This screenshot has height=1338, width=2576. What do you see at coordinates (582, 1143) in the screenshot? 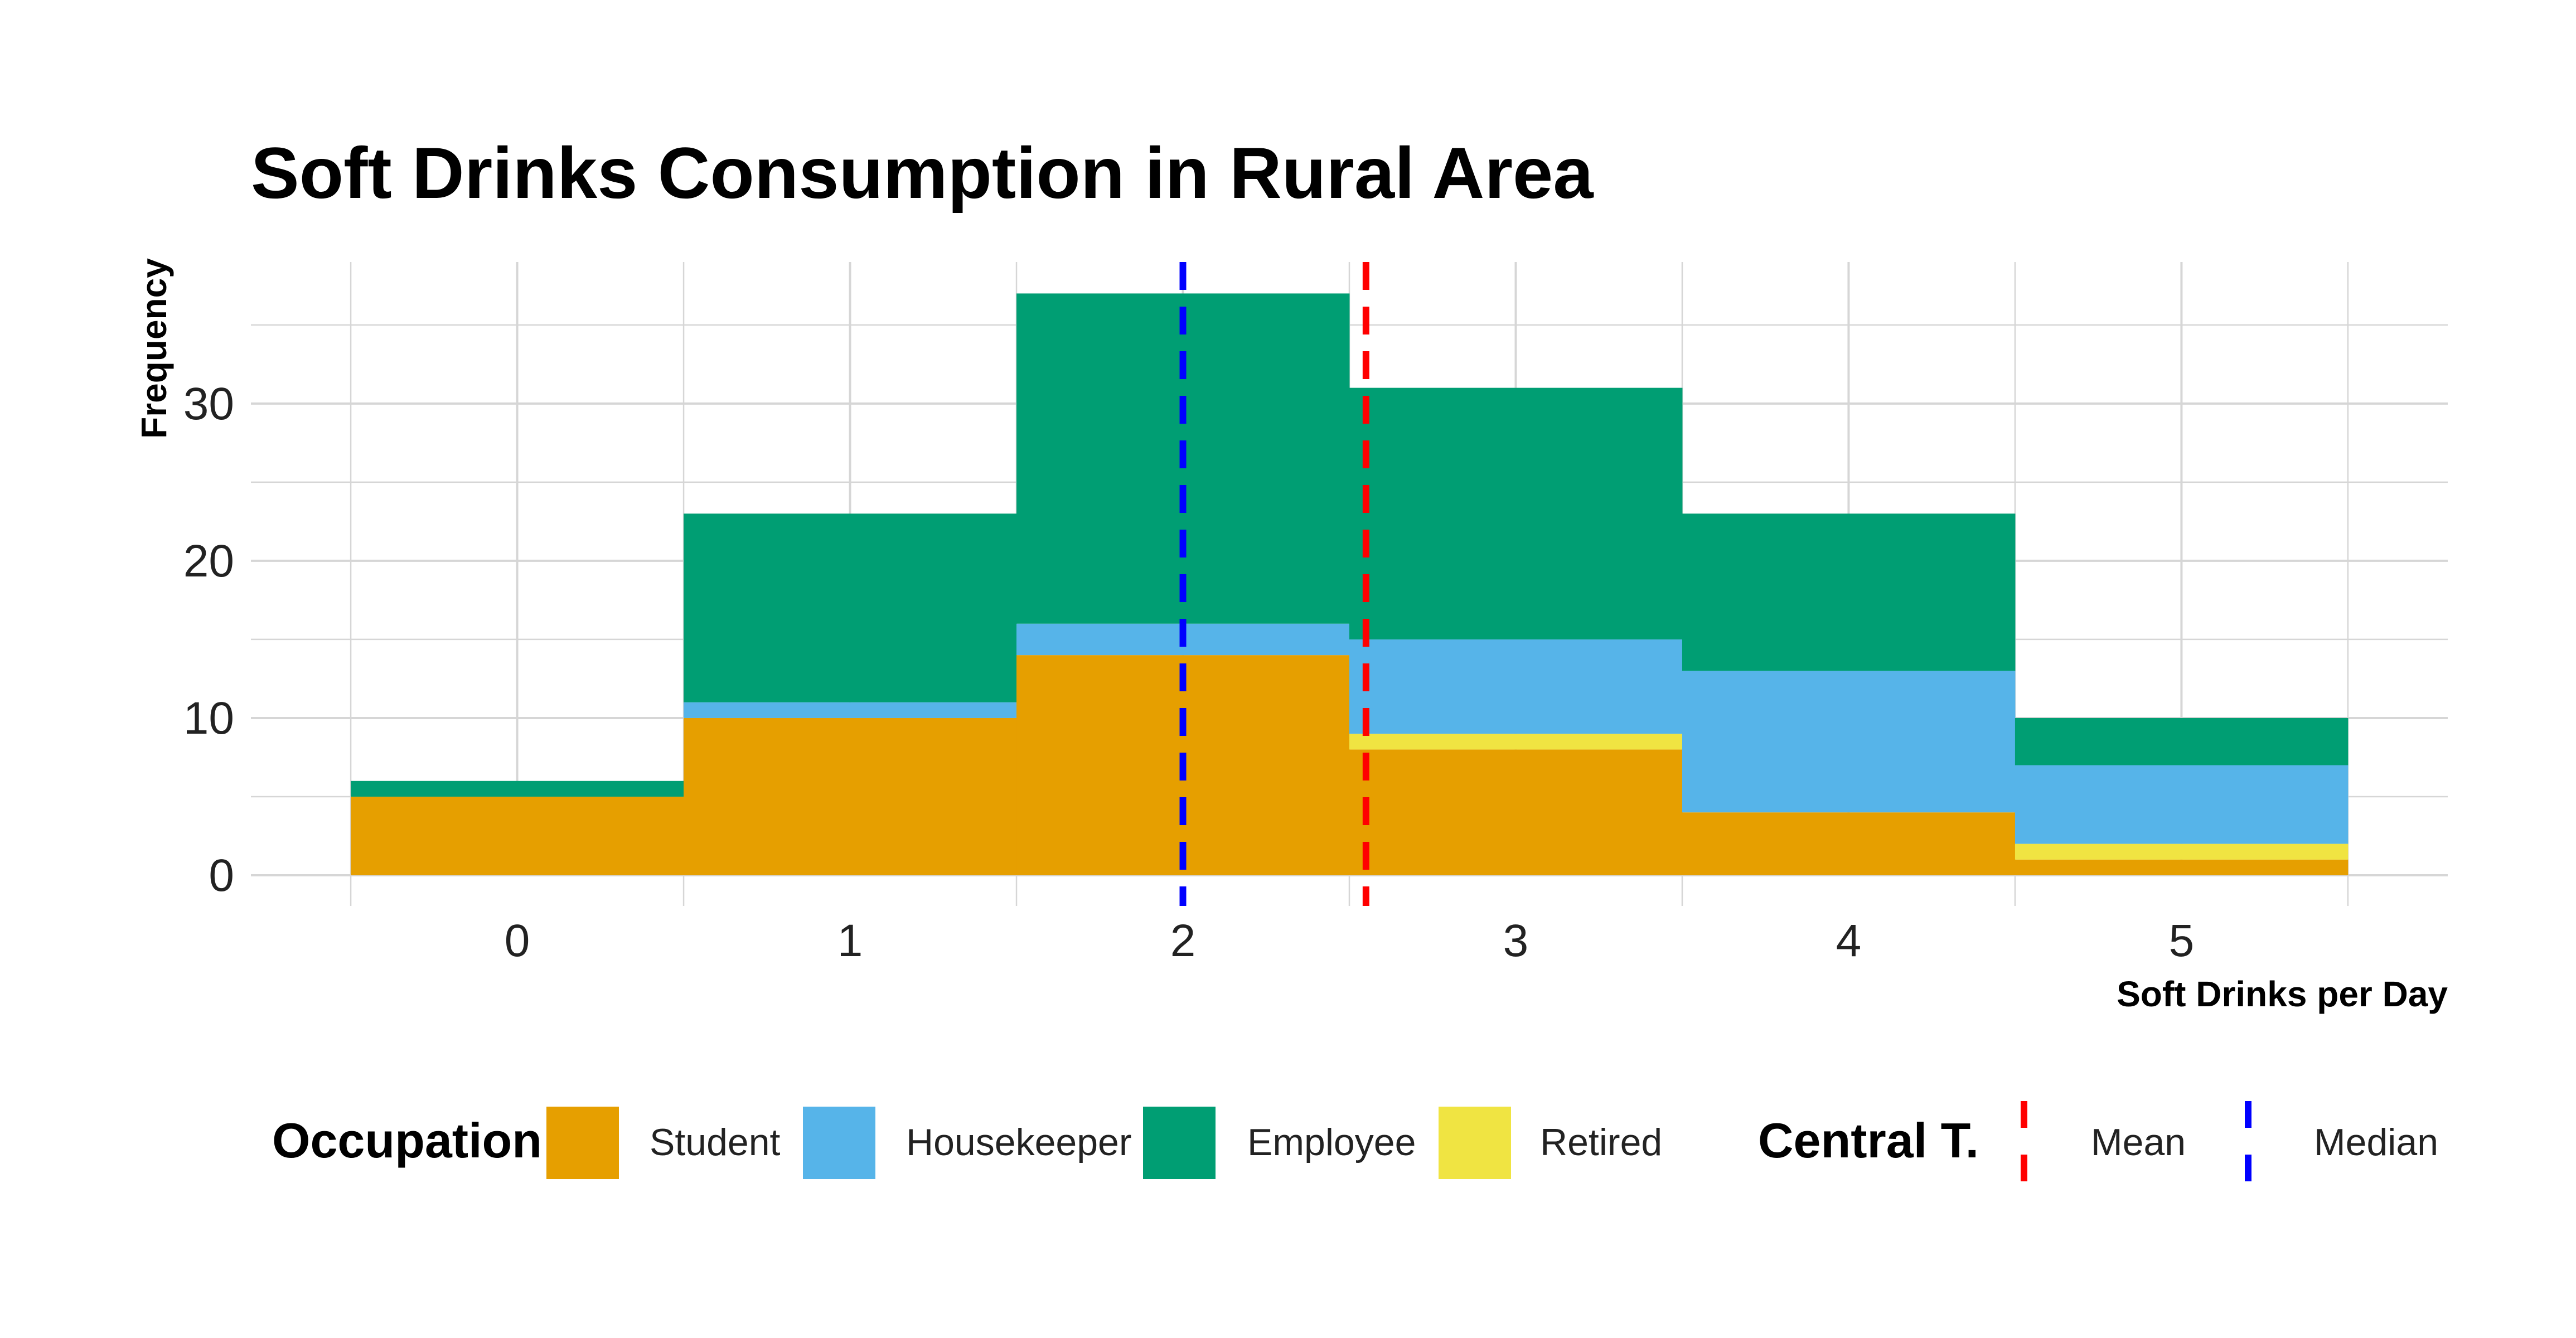
I see `legend-swatch-student` at bounding box center [582, 1143].